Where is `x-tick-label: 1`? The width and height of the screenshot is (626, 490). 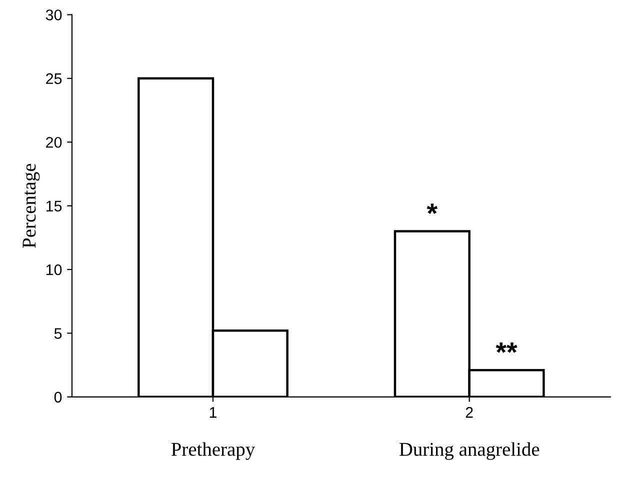 x-tick-label: 1 is located at coordinates (213, 412).